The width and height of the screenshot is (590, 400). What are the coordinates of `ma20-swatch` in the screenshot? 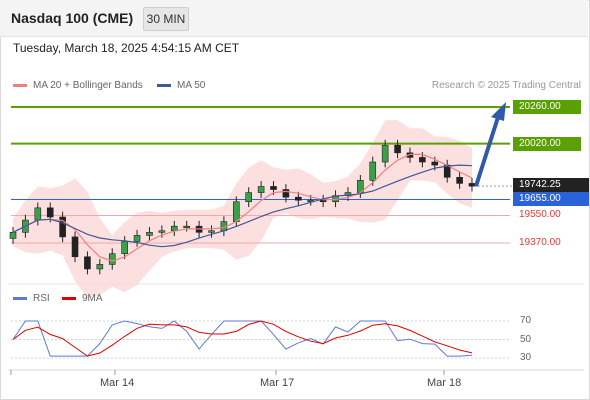 It's located at (20, 85).